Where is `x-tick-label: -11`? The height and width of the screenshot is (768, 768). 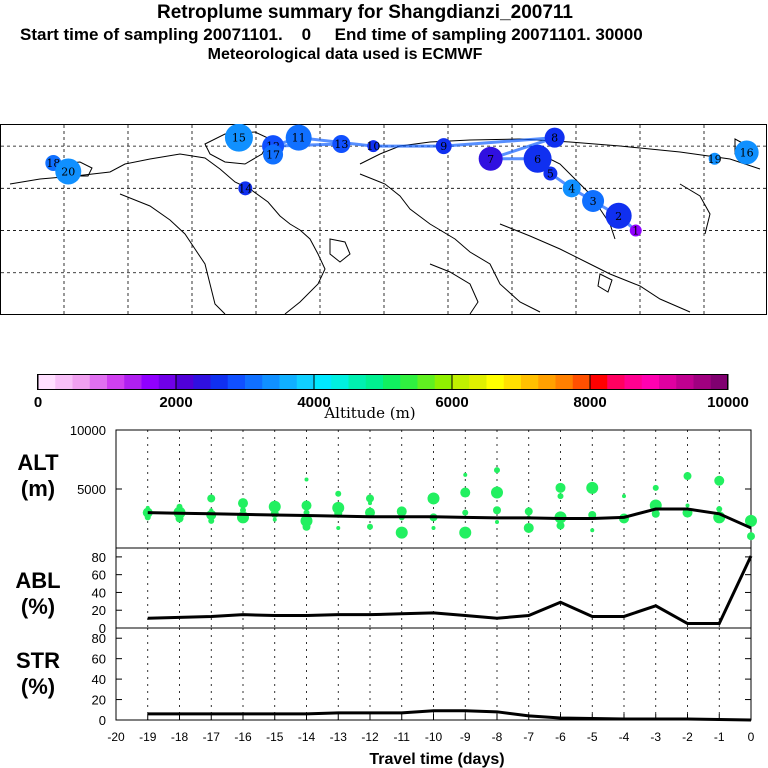
x-tick-label: -11 is located at coordinates (402, 737).